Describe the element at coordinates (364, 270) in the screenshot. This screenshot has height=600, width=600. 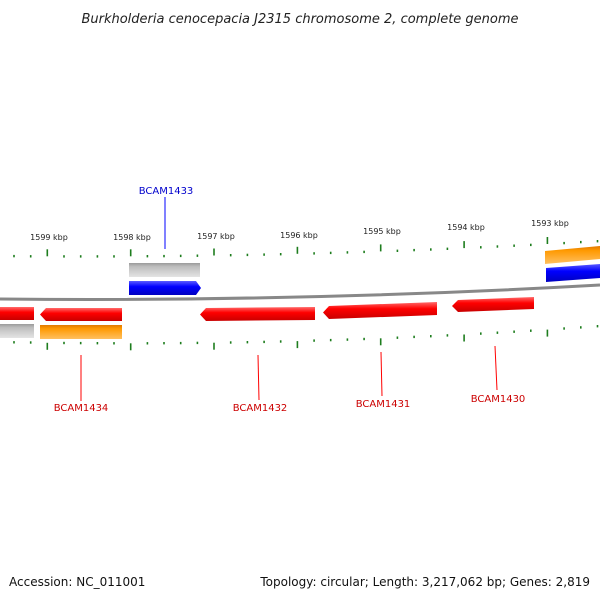
I see `forward-track` at that location.